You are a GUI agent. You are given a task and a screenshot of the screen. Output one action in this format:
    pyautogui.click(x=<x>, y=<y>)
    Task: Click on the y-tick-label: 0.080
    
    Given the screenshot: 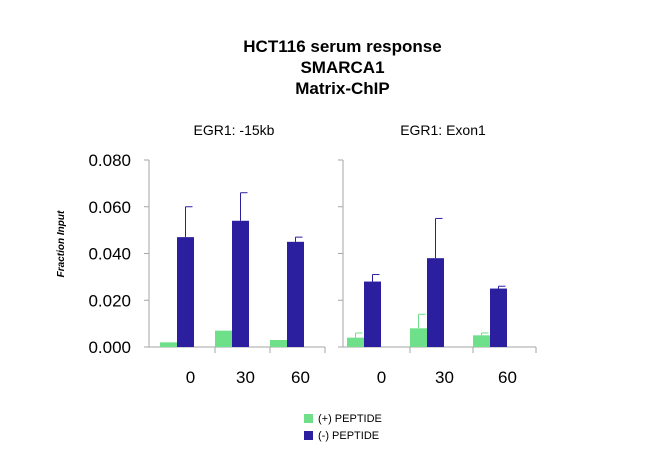 What is the action you would take?
    pyautogui.click(x=109, y=160)
    